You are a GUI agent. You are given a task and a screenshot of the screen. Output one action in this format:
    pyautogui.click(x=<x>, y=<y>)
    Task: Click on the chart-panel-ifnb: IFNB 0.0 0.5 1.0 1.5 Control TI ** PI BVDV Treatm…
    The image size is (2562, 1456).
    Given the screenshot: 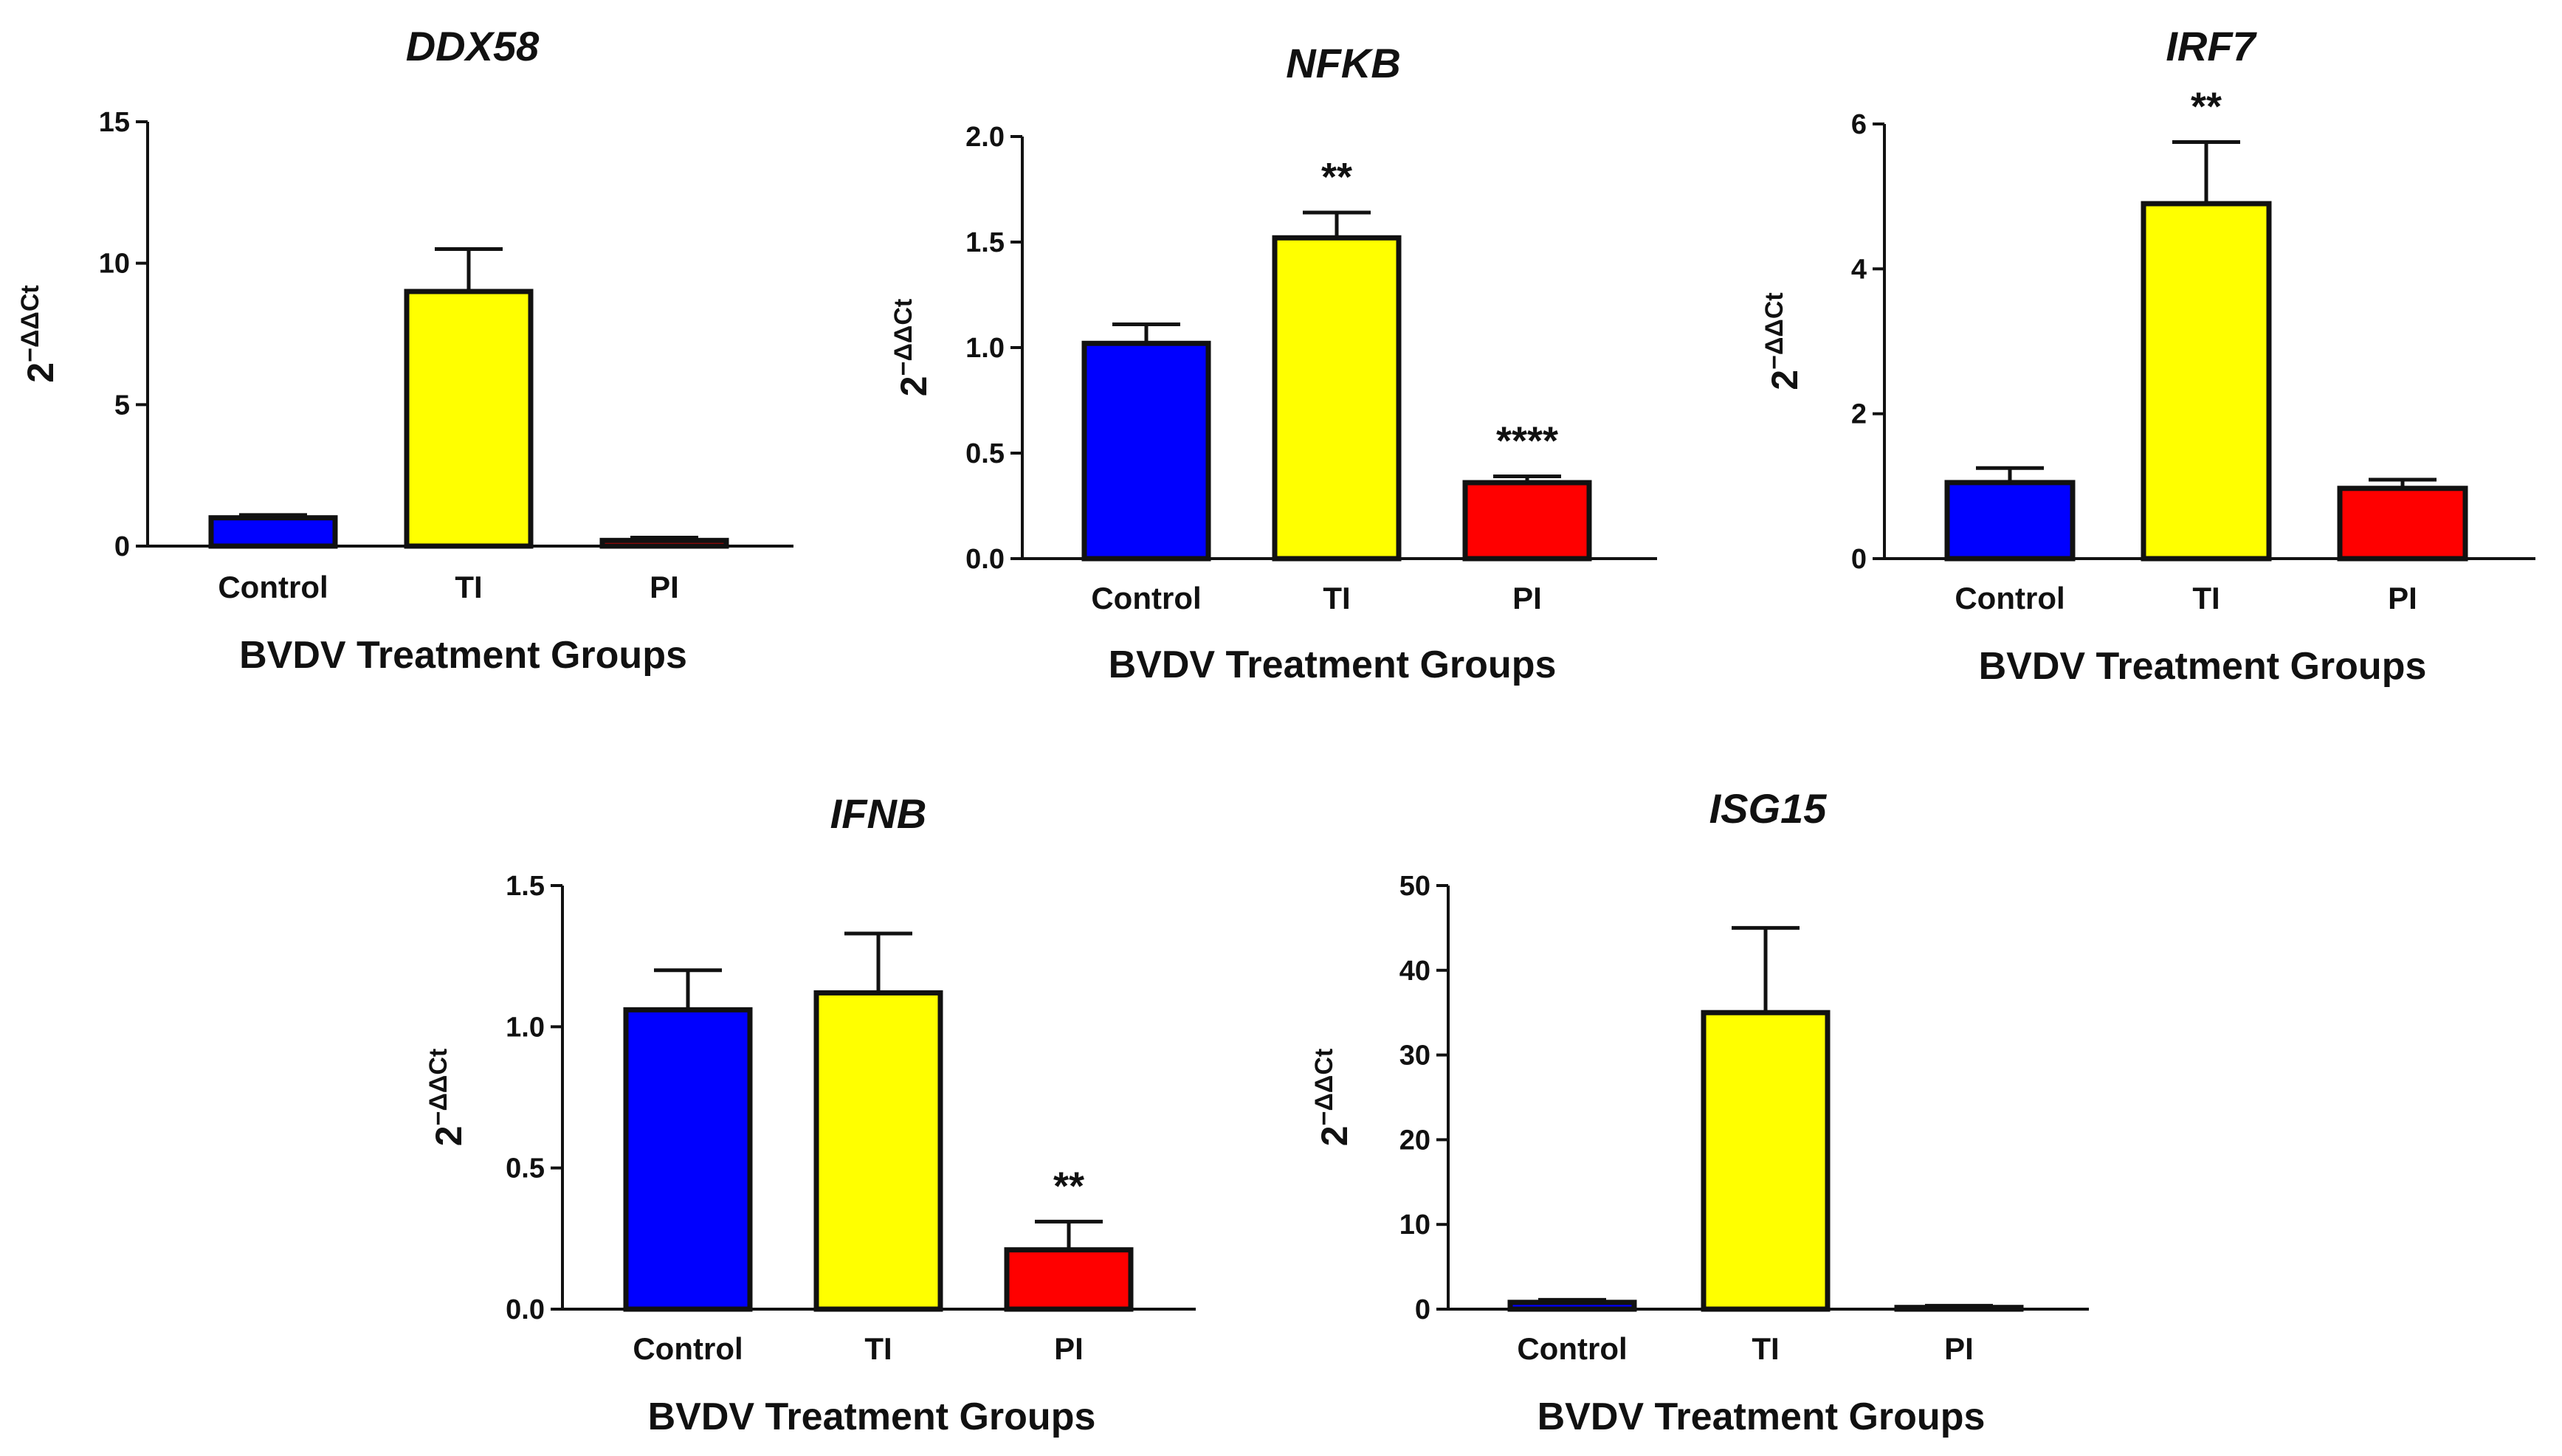 What is the action you would take?
    pyautogui.click(x=810, y=1114)
    